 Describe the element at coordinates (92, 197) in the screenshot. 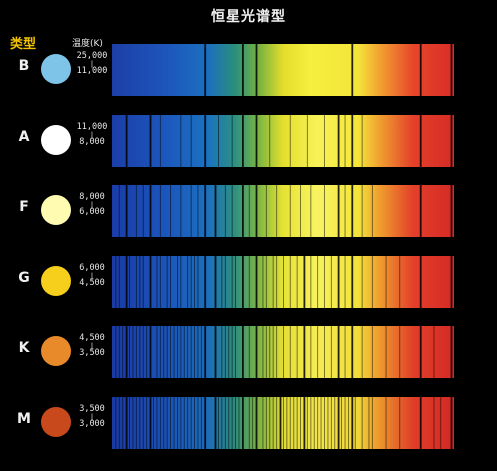

I see `temperature-high: 8,000` at that location.